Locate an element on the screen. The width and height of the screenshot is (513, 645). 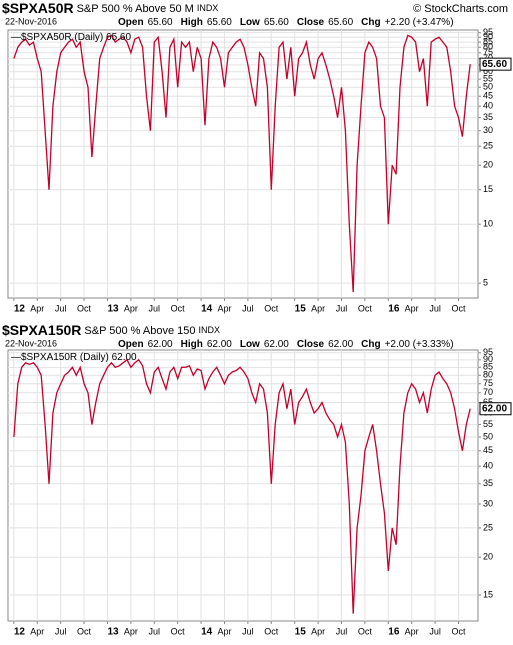
ticker: $SPXA150R is located at coordinates (41, 330).